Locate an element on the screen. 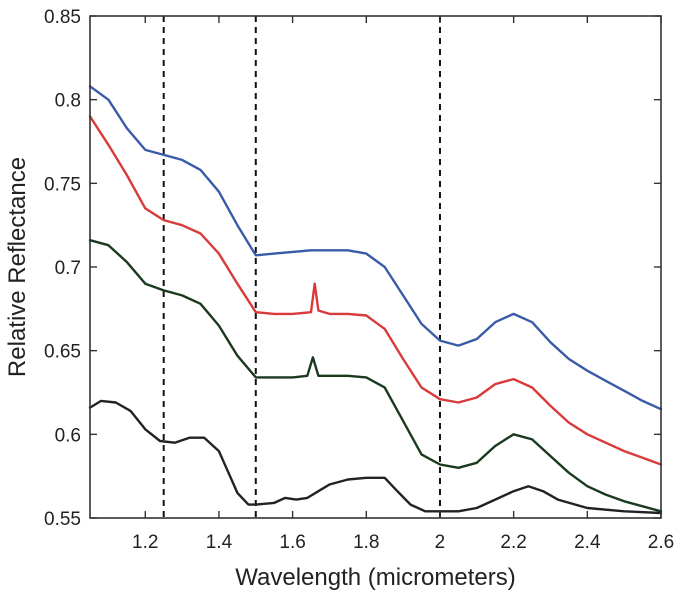 Image resolution: width=686 pixels, height=596 pixels. x-tick-label: 2.2 is located at coordinates (513, 542).